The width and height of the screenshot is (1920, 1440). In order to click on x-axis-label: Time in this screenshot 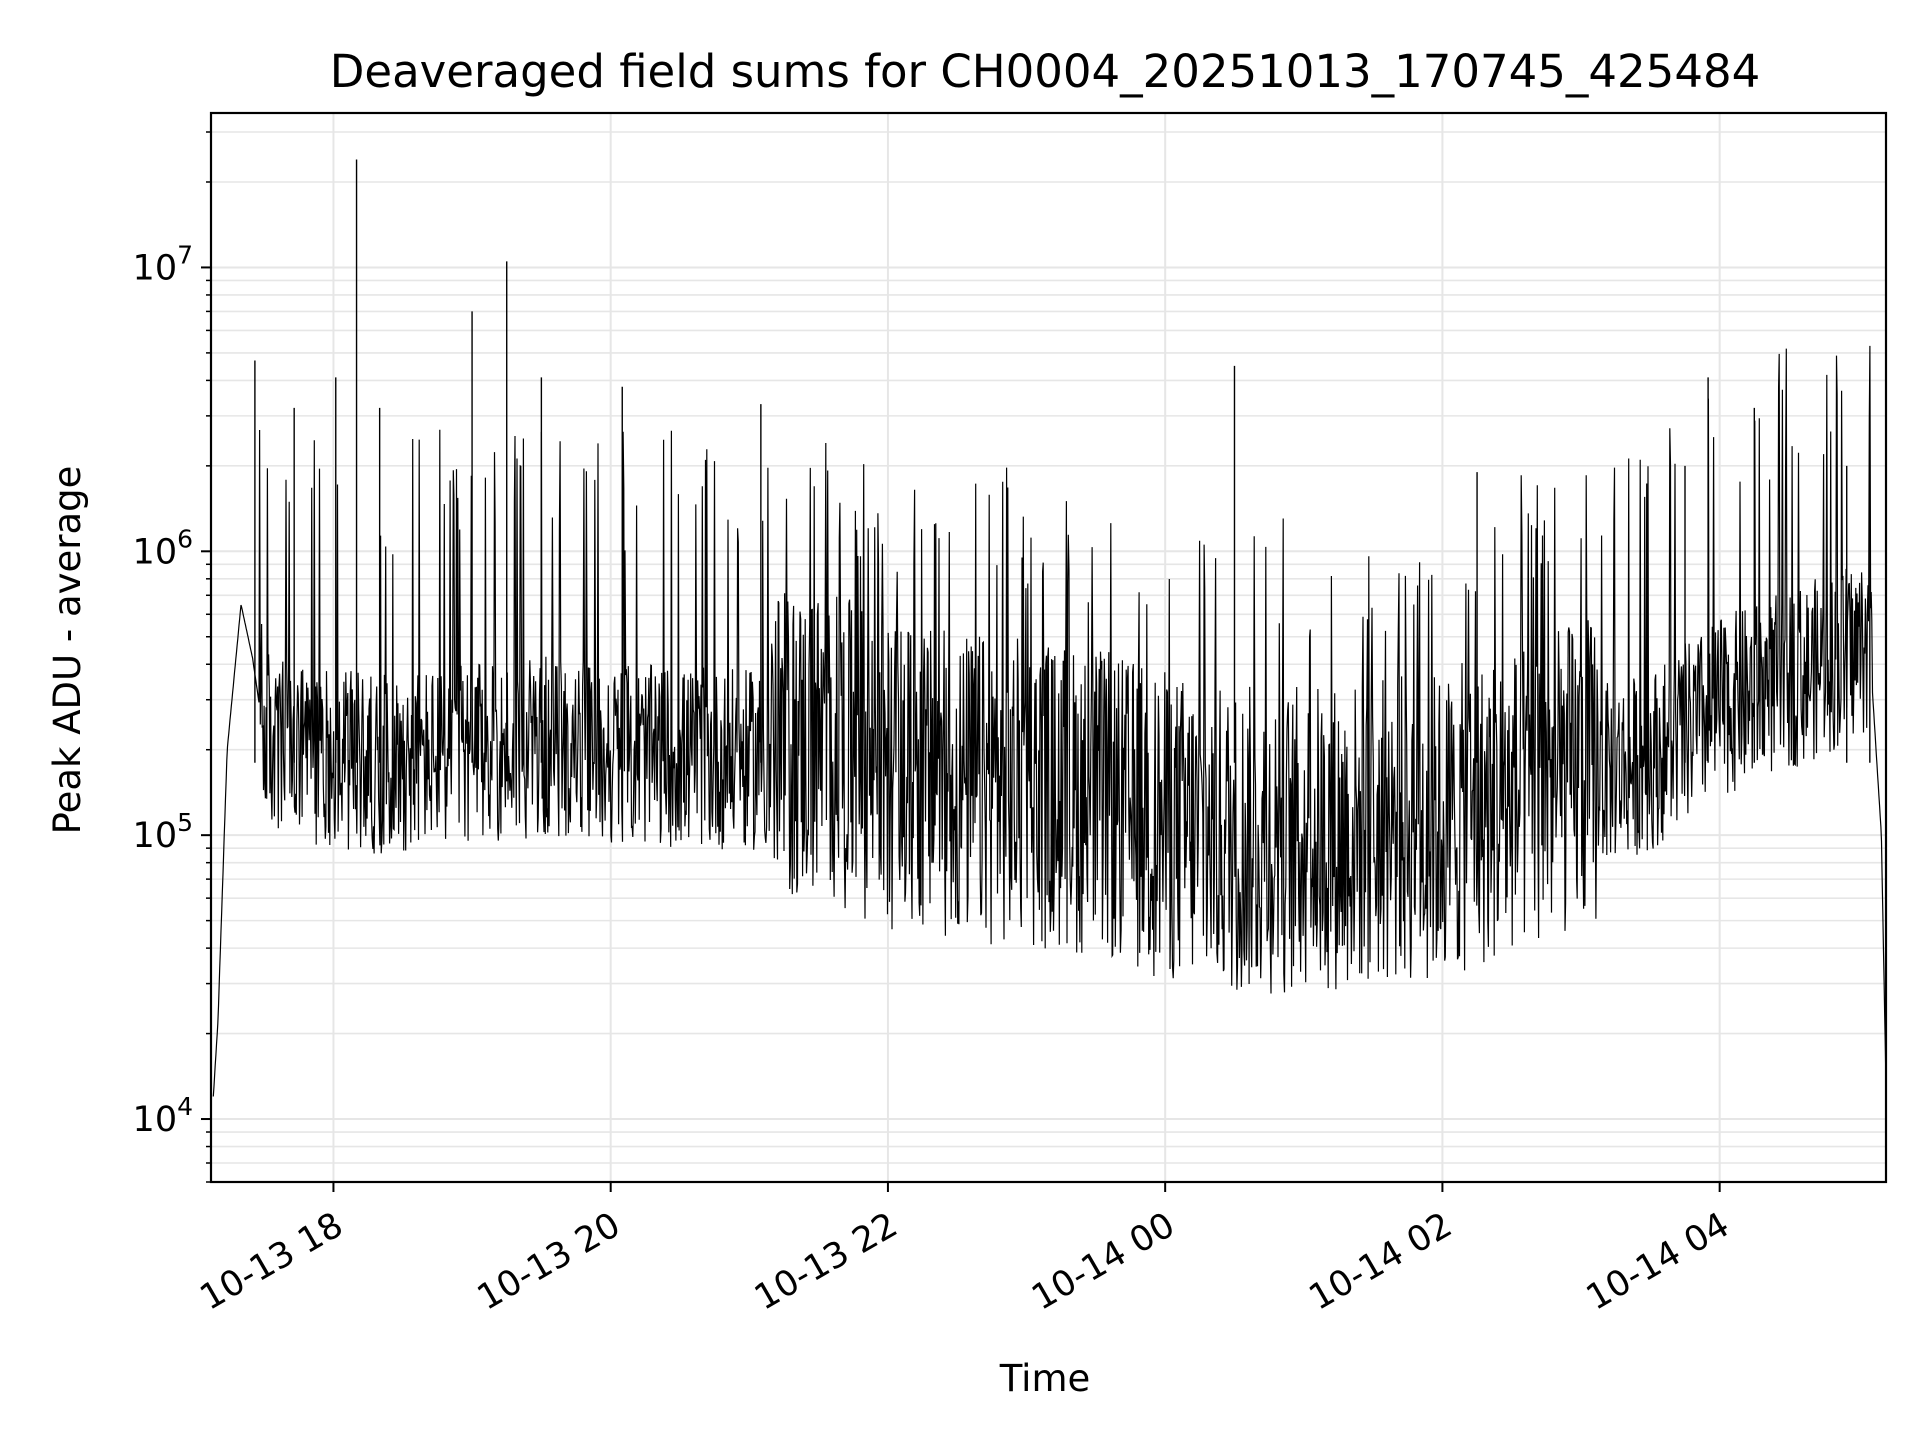, I will do `click(1045, 1378)`.